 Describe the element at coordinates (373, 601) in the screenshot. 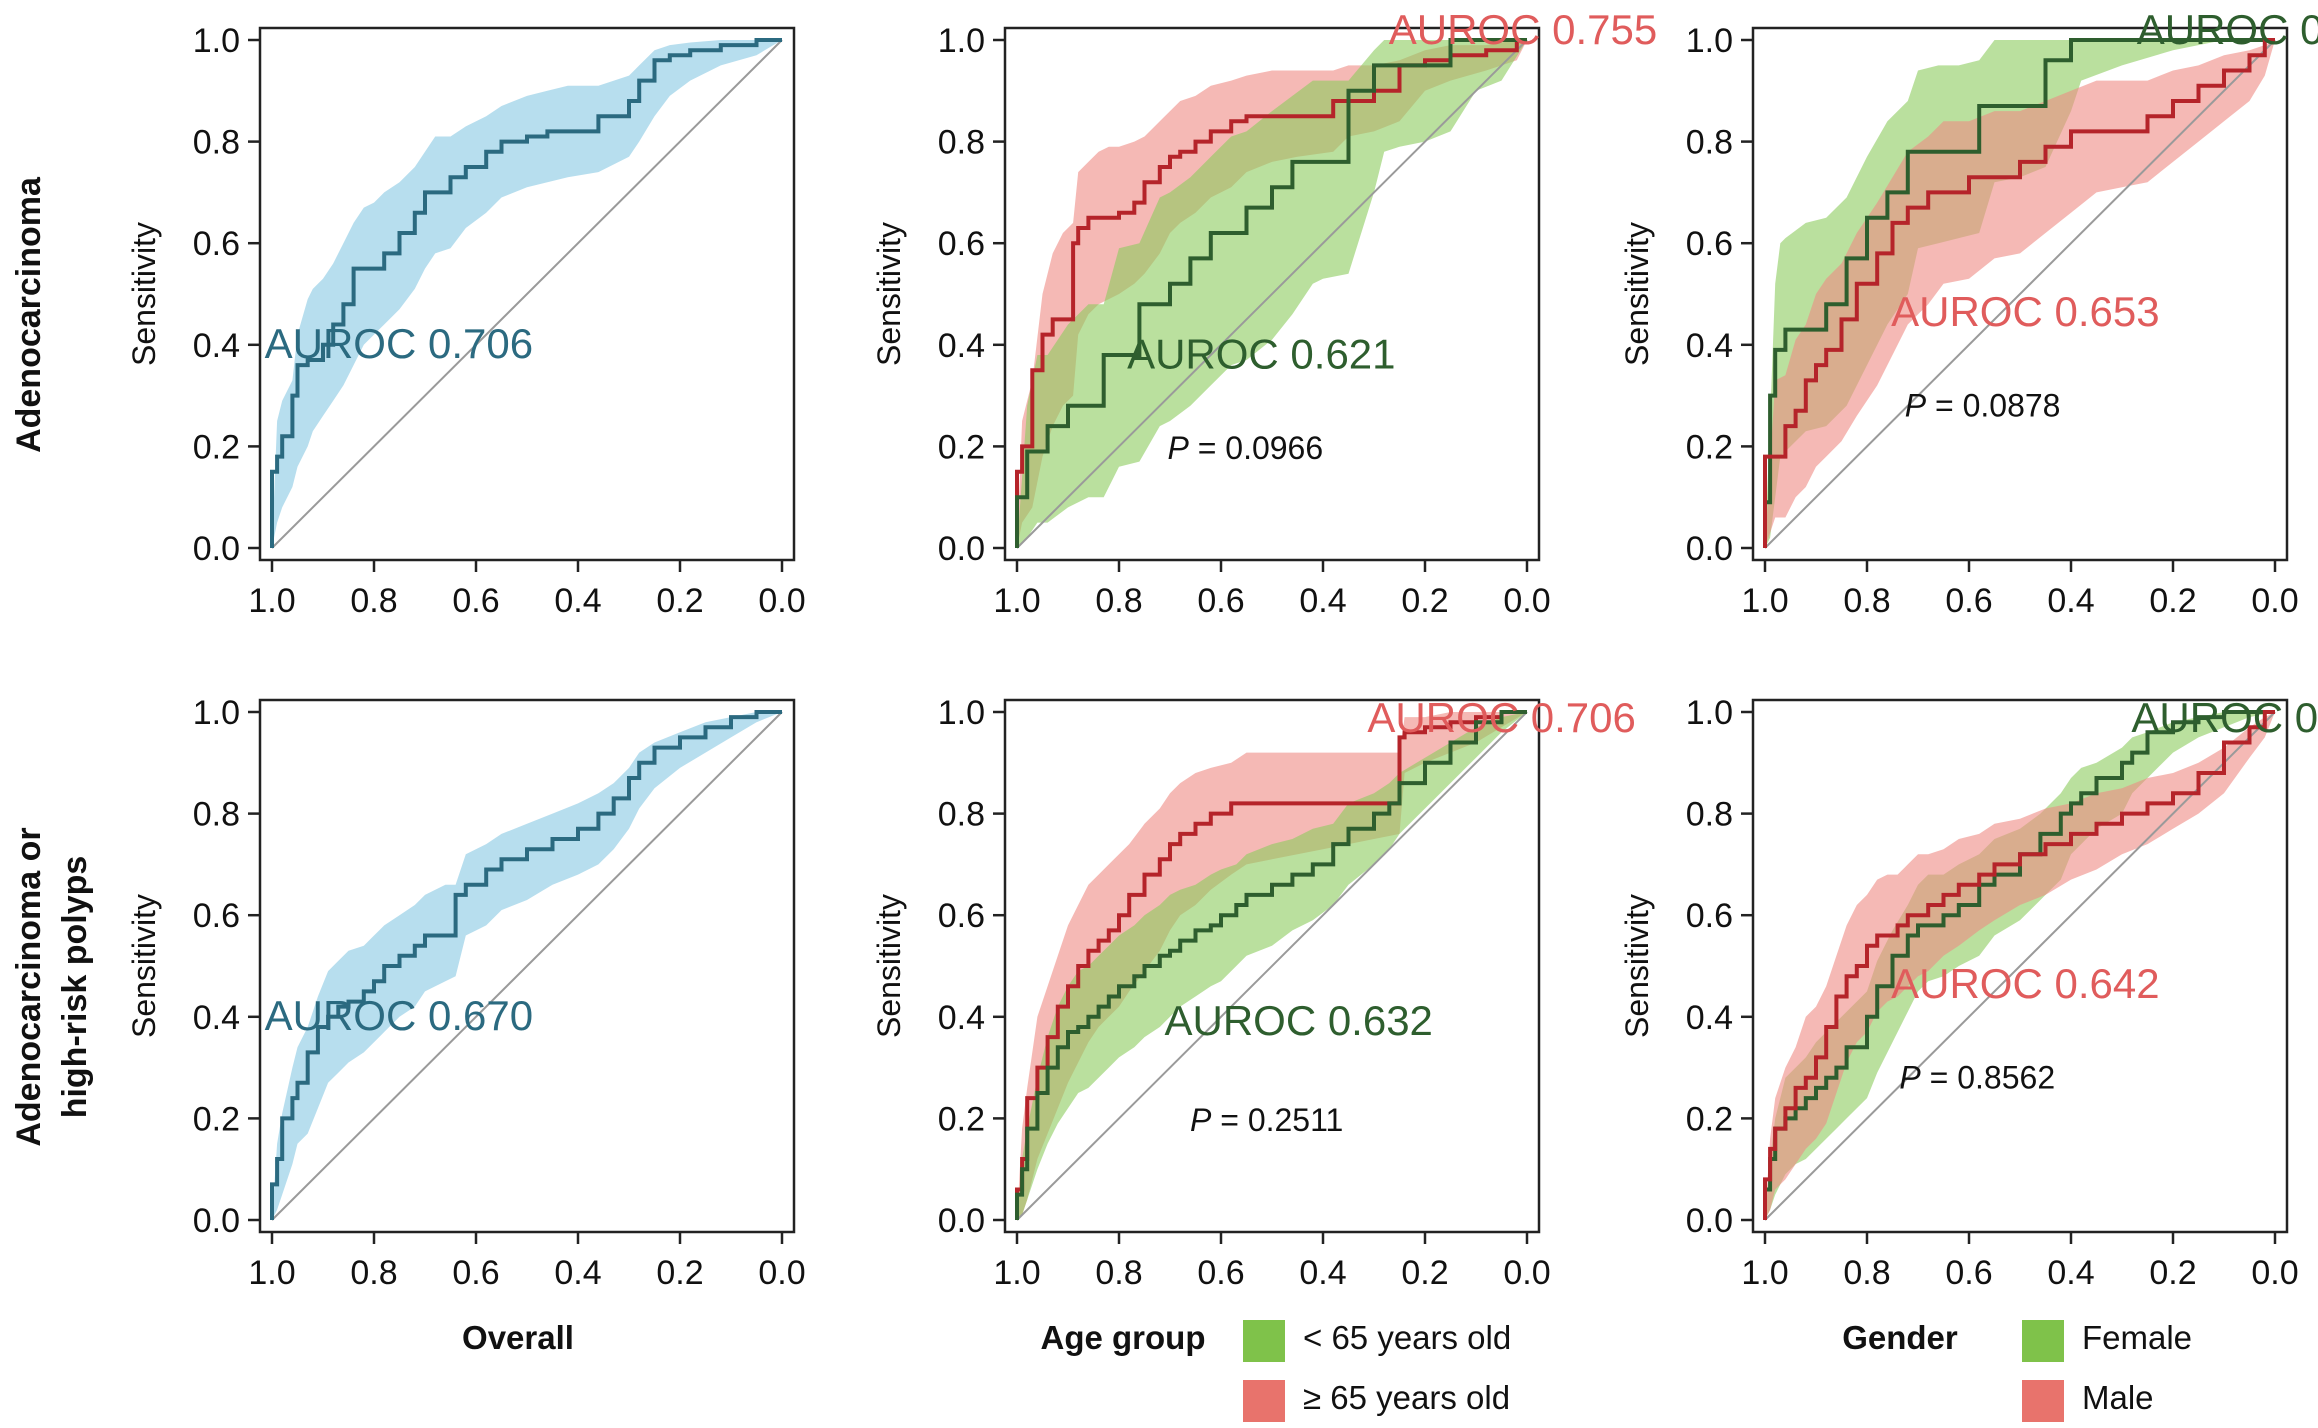

I see `x-tick-label-1-1: 0.8` at that location.